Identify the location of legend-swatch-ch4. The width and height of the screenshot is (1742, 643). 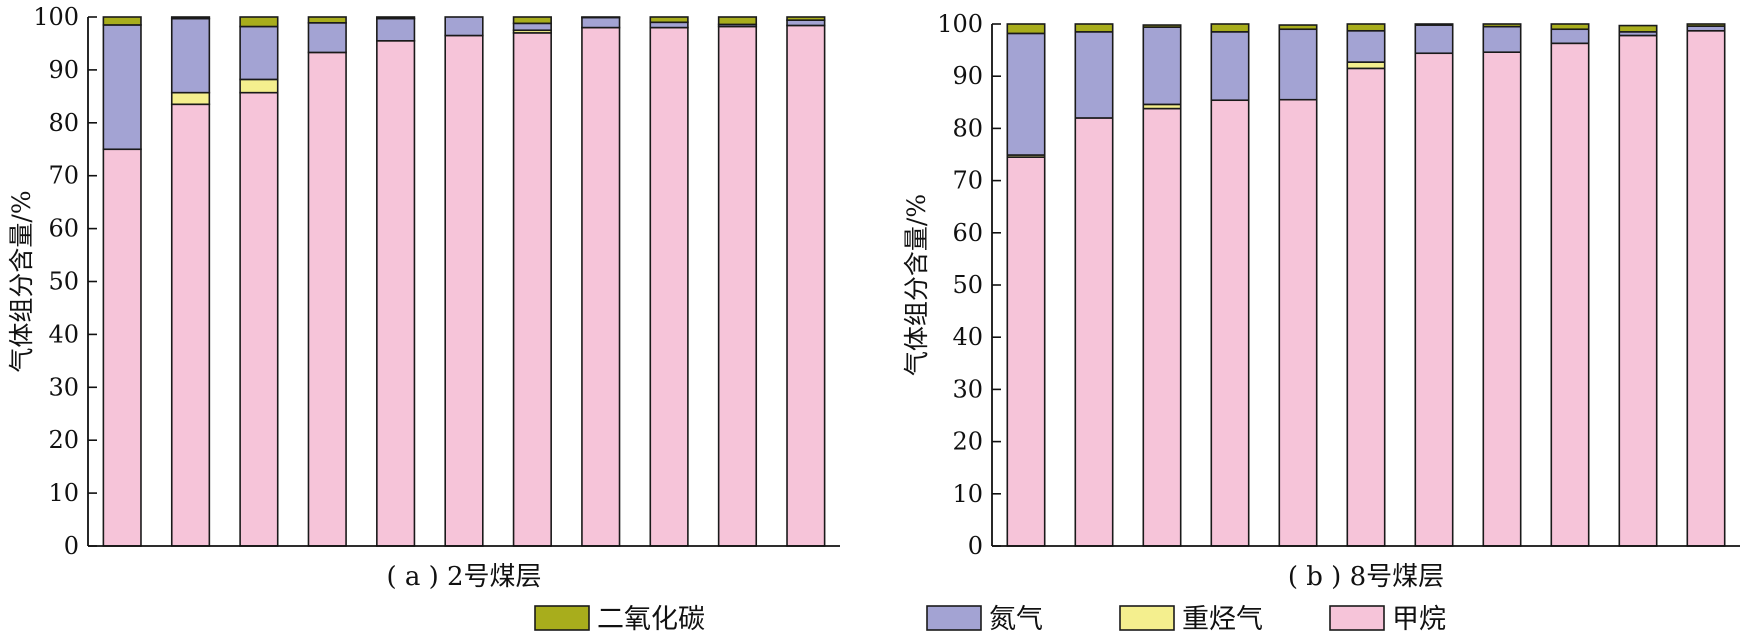
(1357, 618).